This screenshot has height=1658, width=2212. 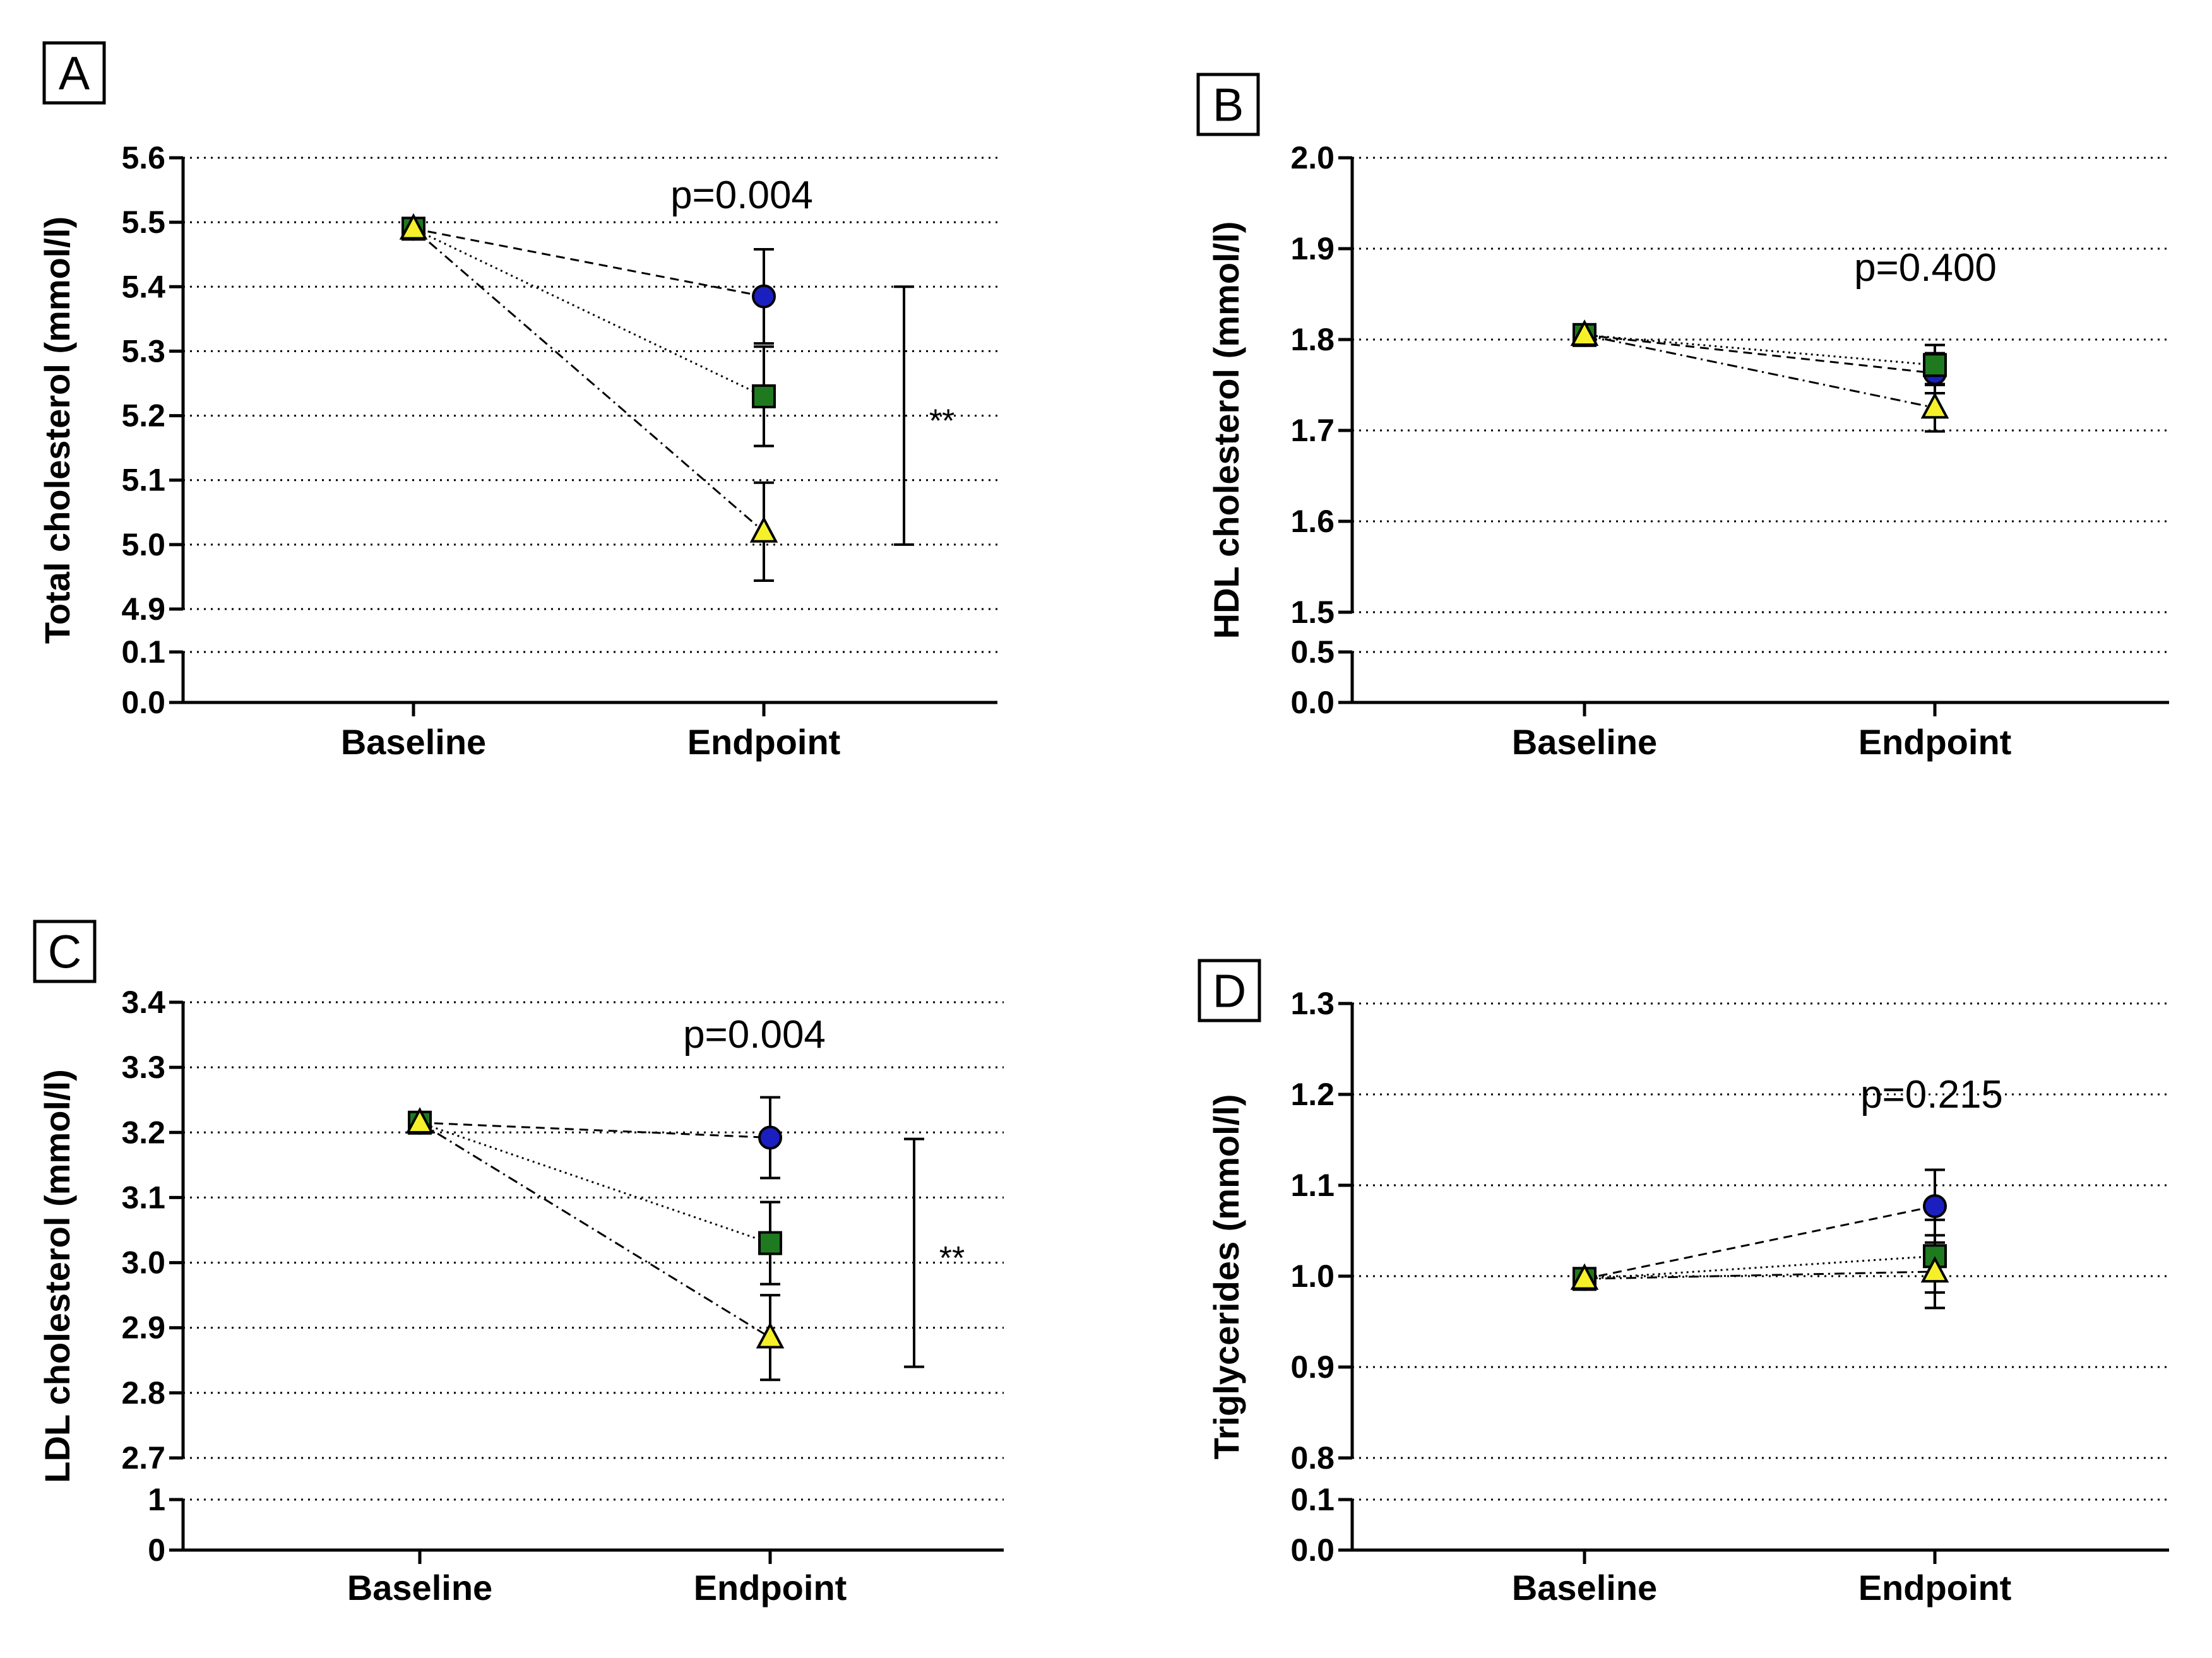 I want to click on y-axis-label: Total cholesterol (mmol/l), so click(x=57, y=430).